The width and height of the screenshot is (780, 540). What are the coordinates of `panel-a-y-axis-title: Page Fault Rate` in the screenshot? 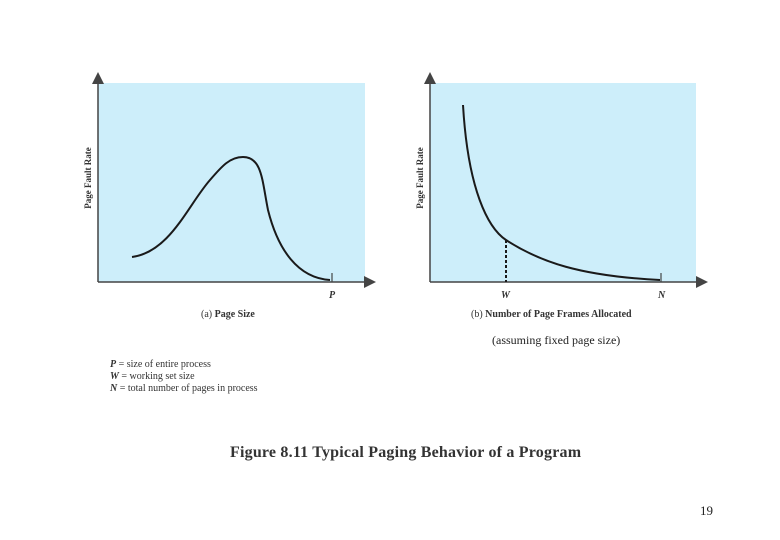 It's located at (88, 177).